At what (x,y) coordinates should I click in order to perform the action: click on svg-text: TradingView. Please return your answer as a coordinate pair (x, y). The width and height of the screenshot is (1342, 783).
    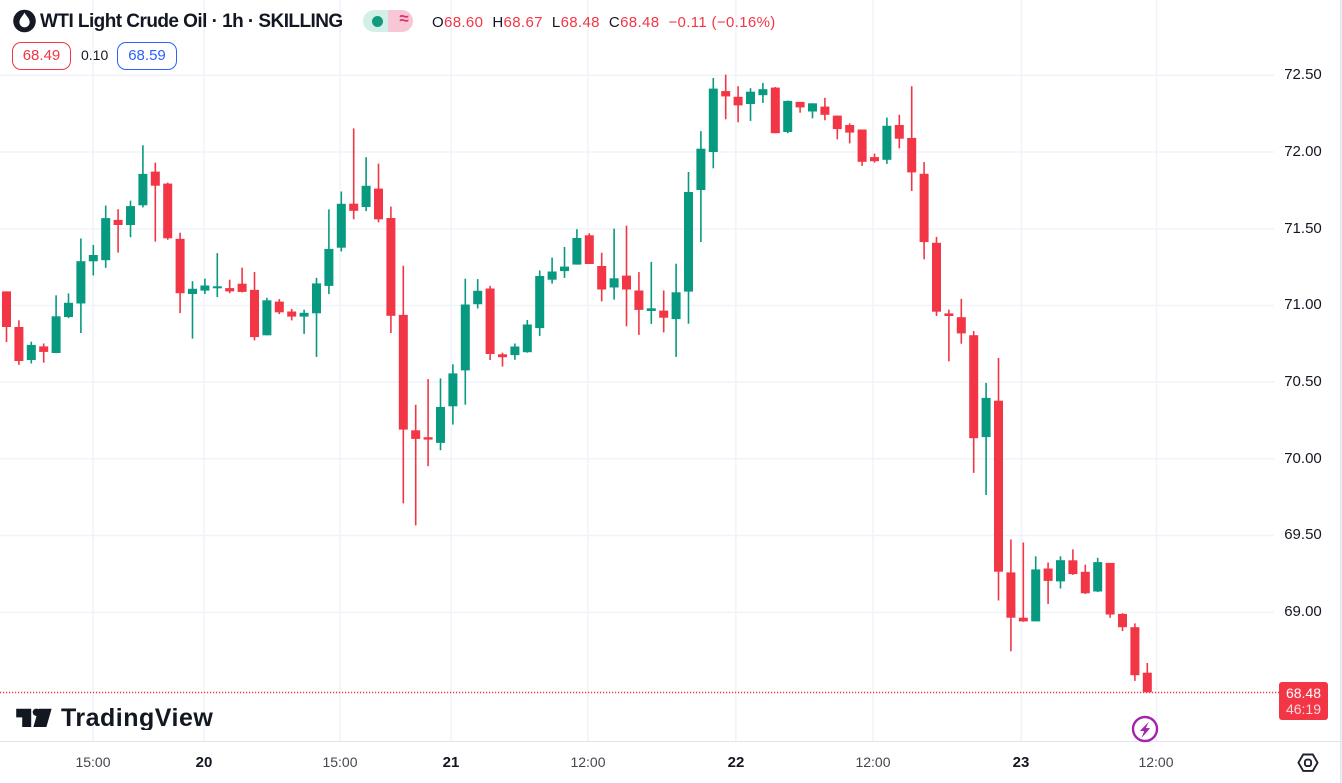
    Looking at the image, I should click on (137, 719).